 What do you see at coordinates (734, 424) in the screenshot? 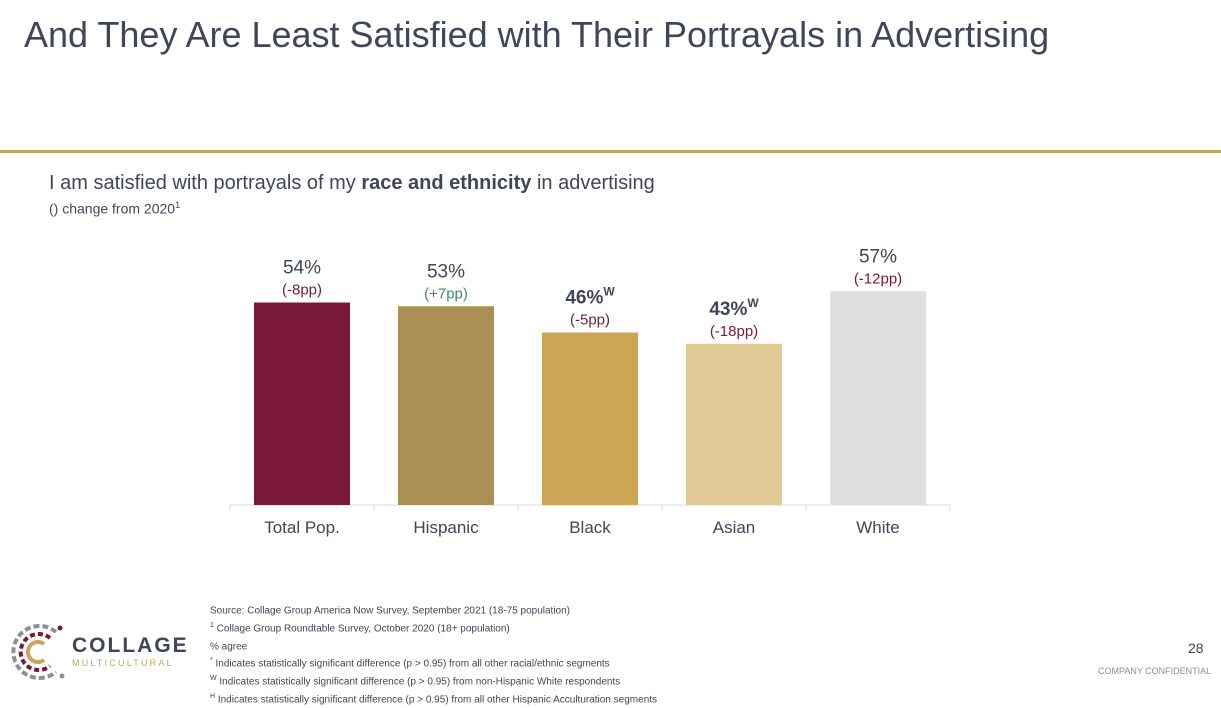
I see `bar-asian` at bounding box center [734, 424].